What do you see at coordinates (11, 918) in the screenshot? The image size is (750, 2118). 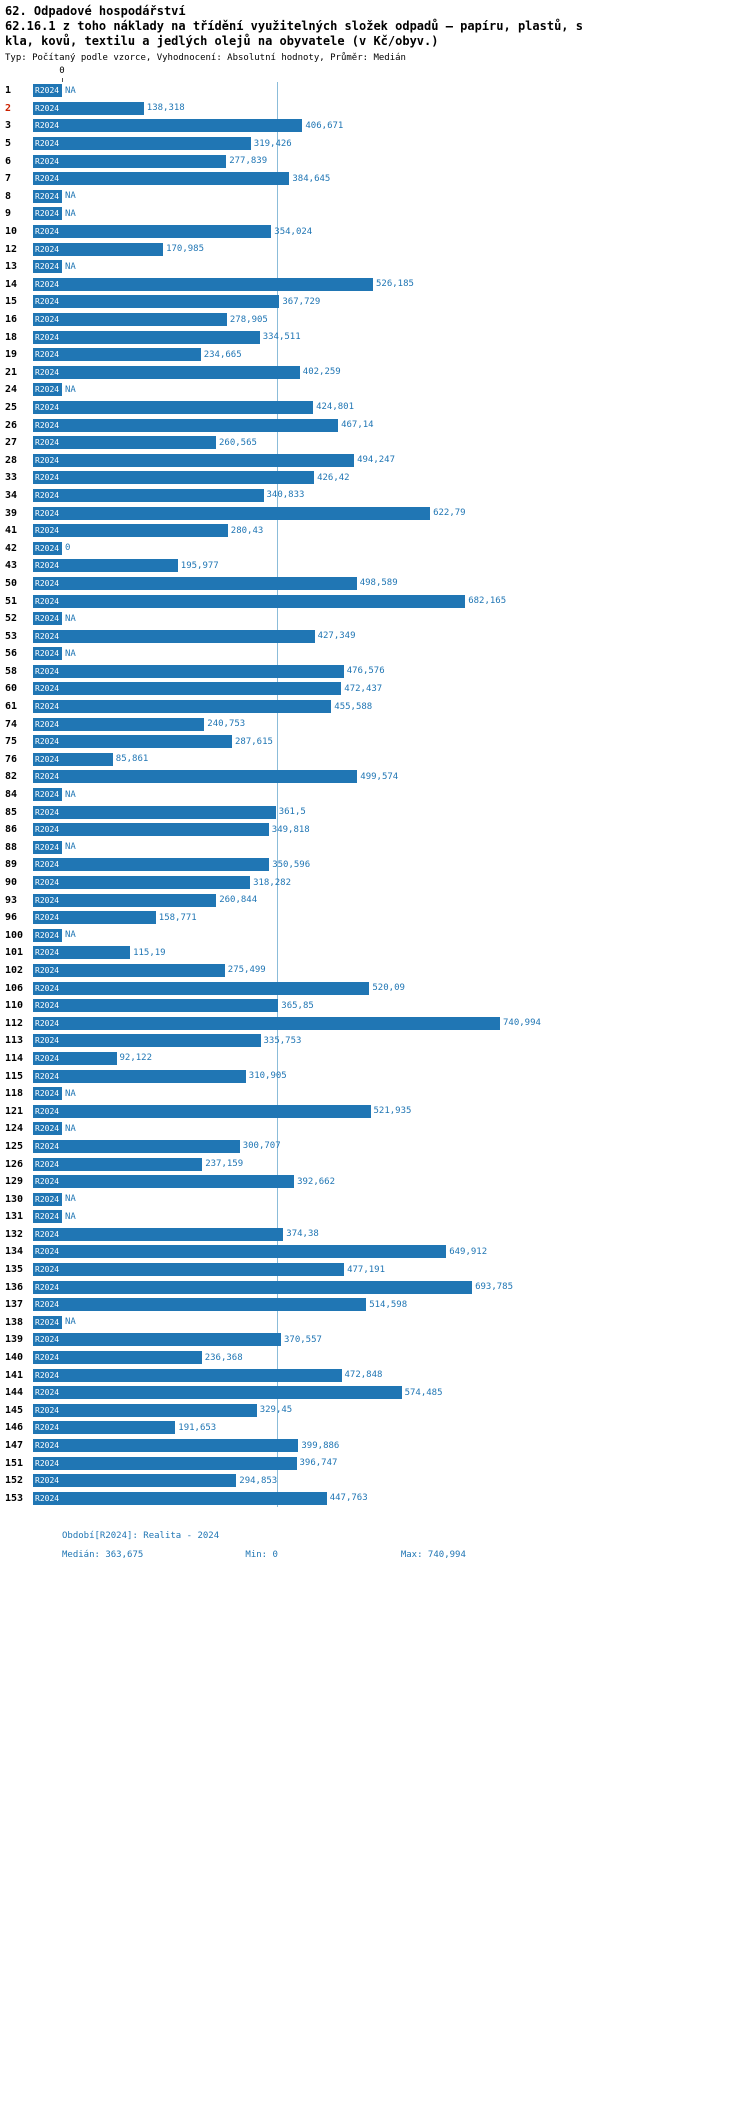 I see `row-number: 96` at bounding box center [11, 918].